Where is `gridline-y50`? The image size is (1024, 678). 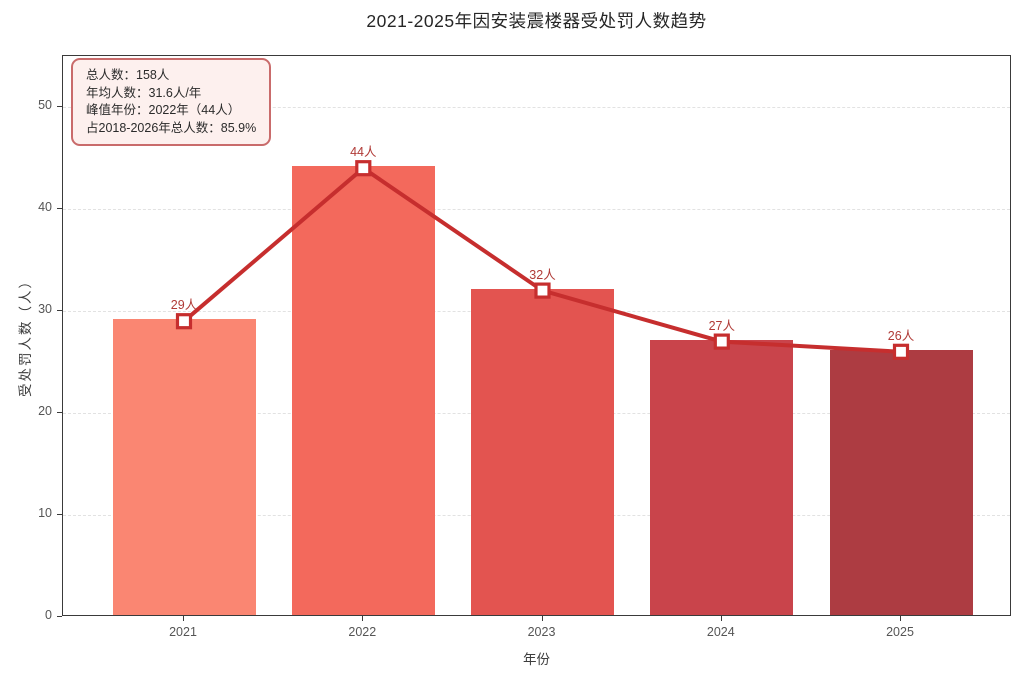
gridline-y50 is located at coordinates (536, 107).